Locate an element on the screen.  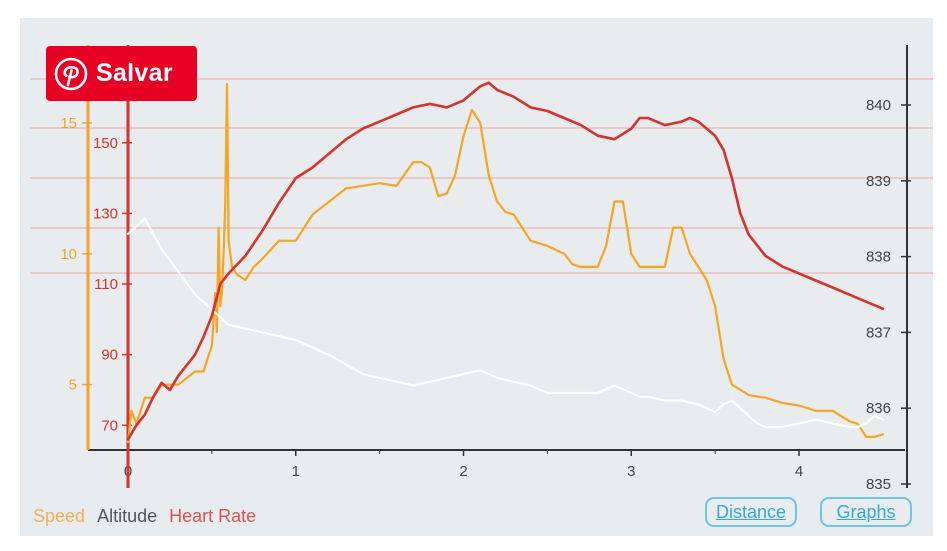
speed-tick-label: 5 is located at coordinates (73, 385).